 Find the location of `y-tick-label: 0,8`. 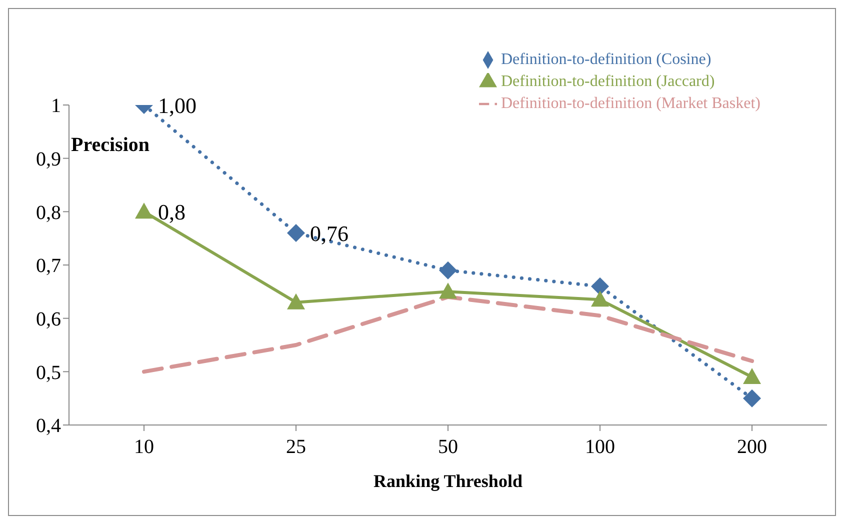

y-tick-label: 0,8 is located at coordinates (48, 213).